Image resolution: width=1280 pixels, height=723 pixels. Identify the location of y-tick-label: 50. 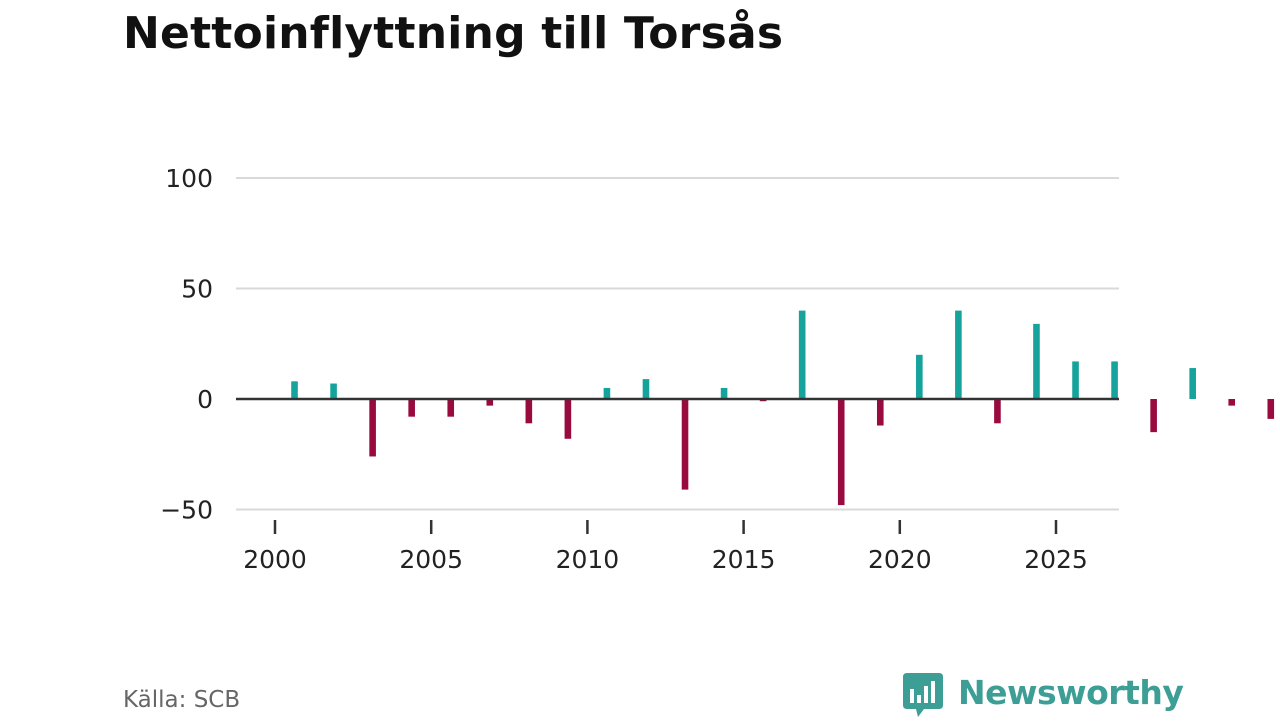
(197, 289).